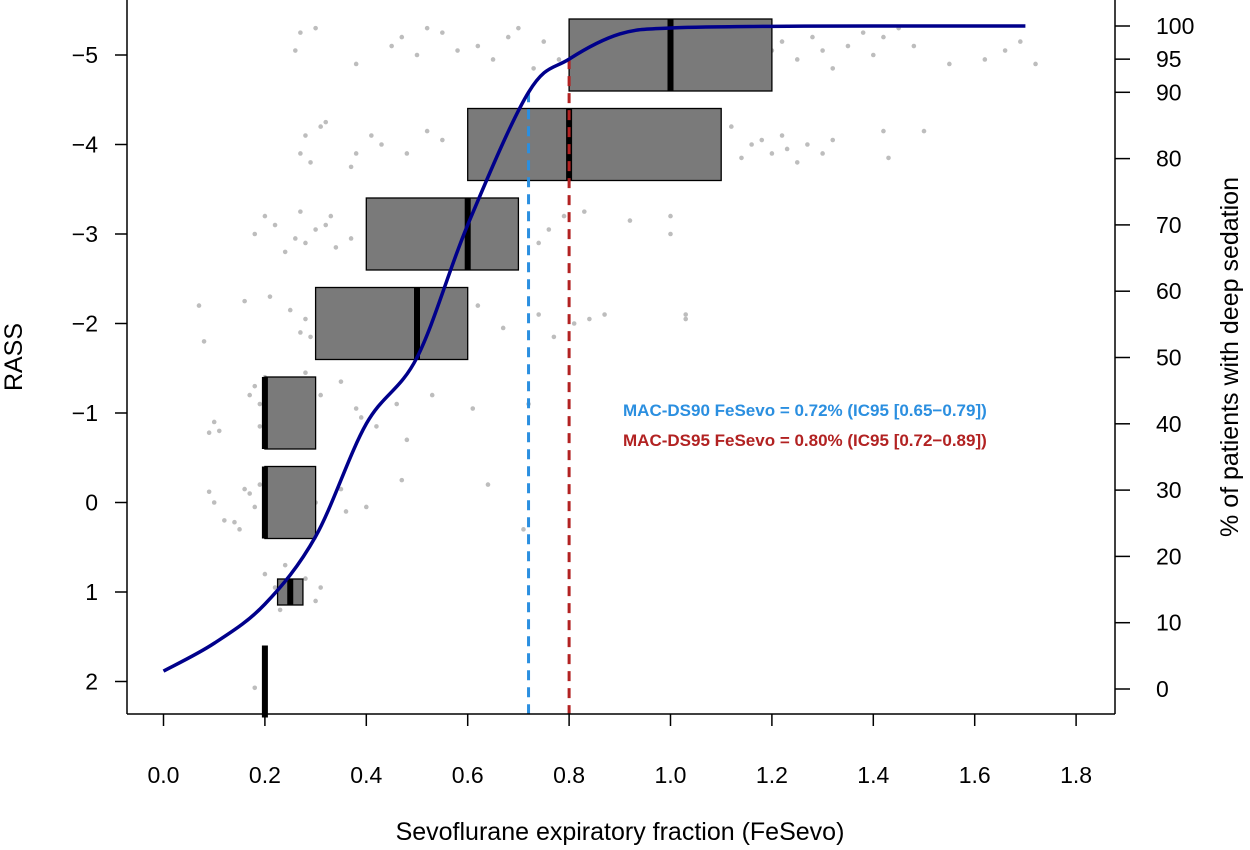 The width and height of the screenshot is (1250, 850). I want to click on y2-axis-title: % of patients with deep sedation, so click(1230, 357).